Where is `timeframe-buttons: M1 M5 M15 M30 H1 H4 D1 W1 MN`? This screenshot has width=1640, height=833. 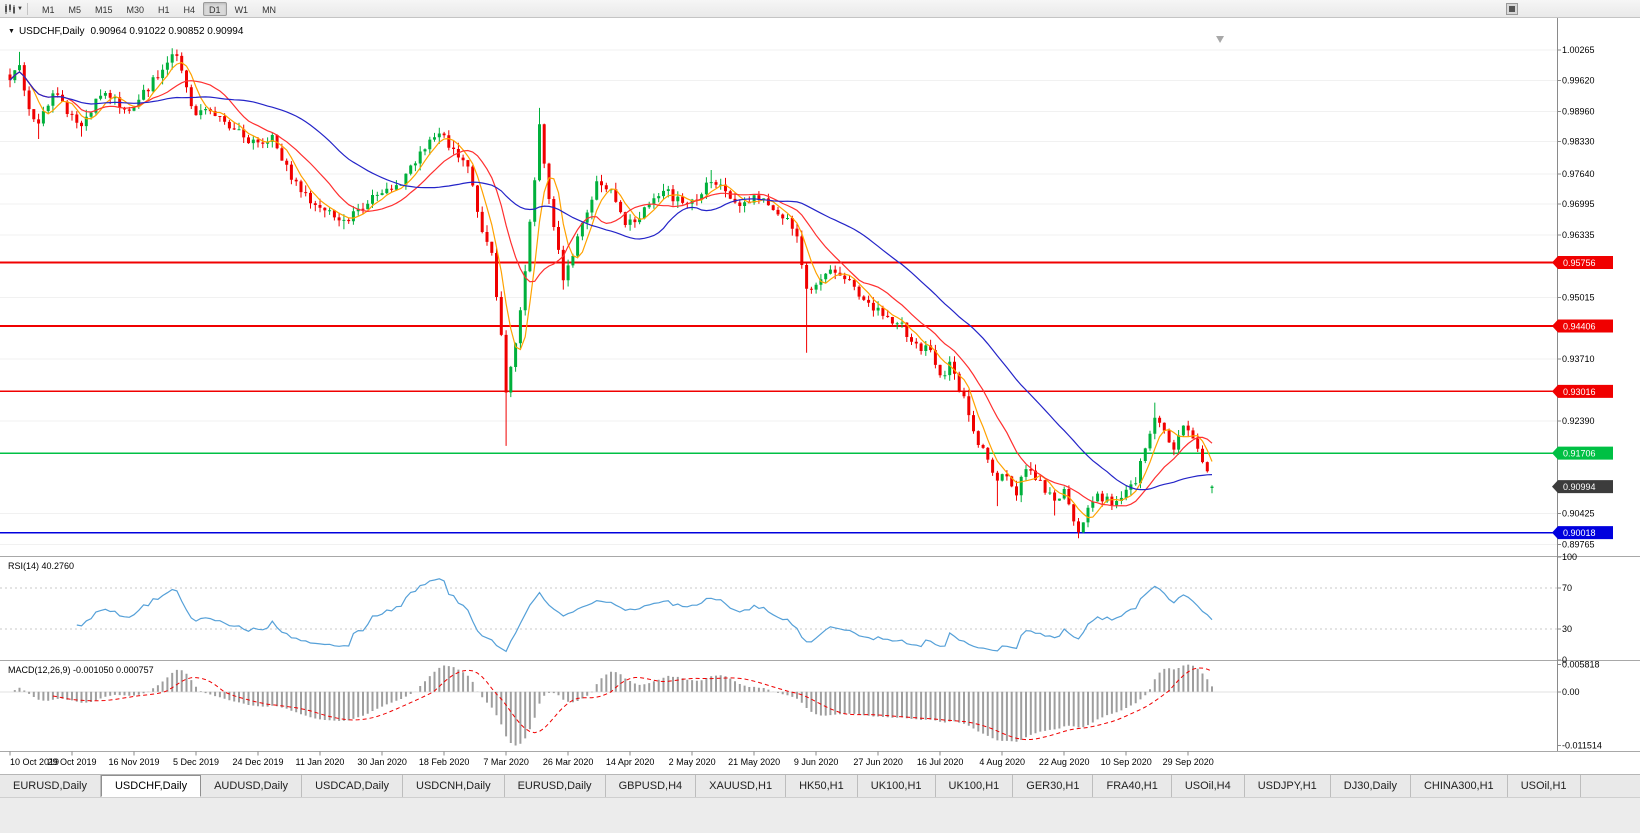
timeframe-buttons: M1 M5 M15 M30 H1 H4 D1 W1 MN is located at coordinates (159, 8).